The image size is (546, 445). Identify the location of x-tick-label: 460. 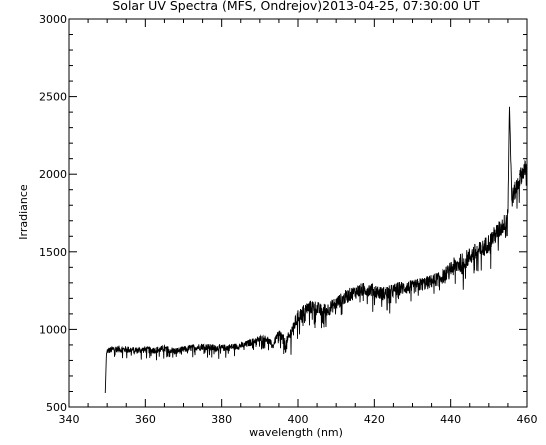
(527, 419).